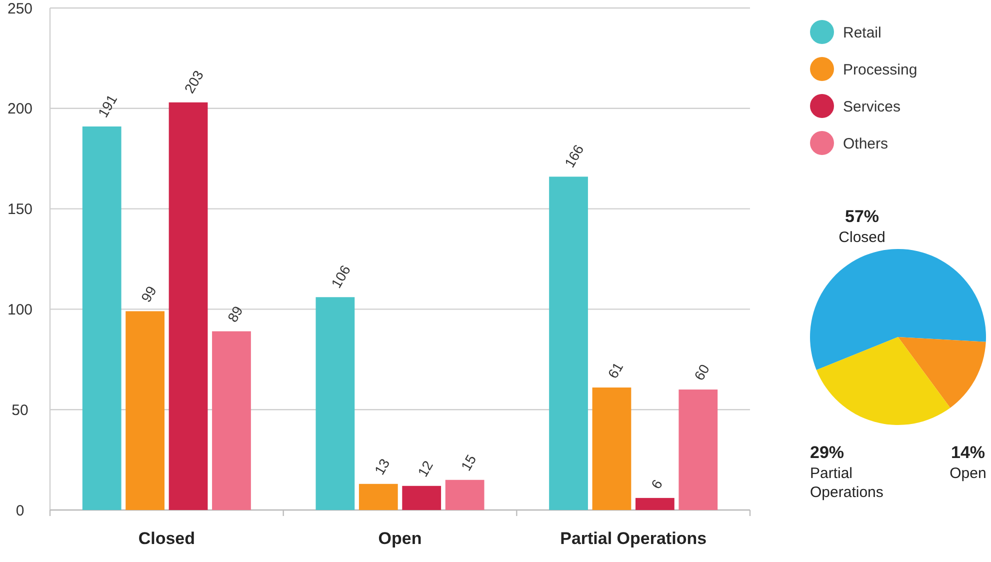  What do you see at coordinates (574, 156) in the screenshot?
I see `data-label: 166` at bounding box center [574, 156].